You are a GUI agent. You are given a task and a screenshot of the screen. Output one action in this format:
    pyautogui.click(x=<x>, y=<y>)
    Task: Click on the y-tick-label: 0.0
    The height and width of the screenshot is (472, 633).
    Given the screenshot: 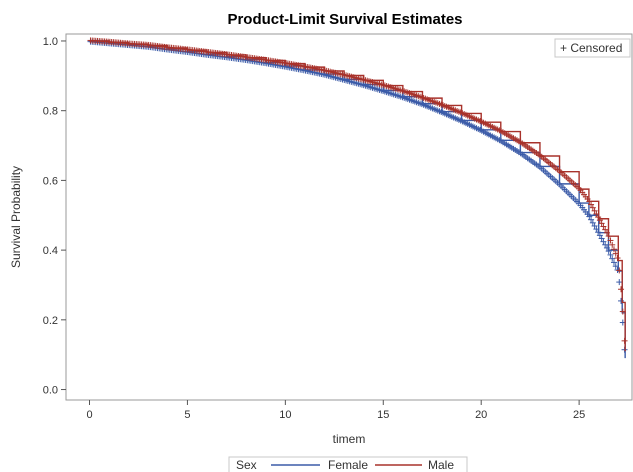 What is the action you would take?
    pyautogui.click(x=50, y=391)
    